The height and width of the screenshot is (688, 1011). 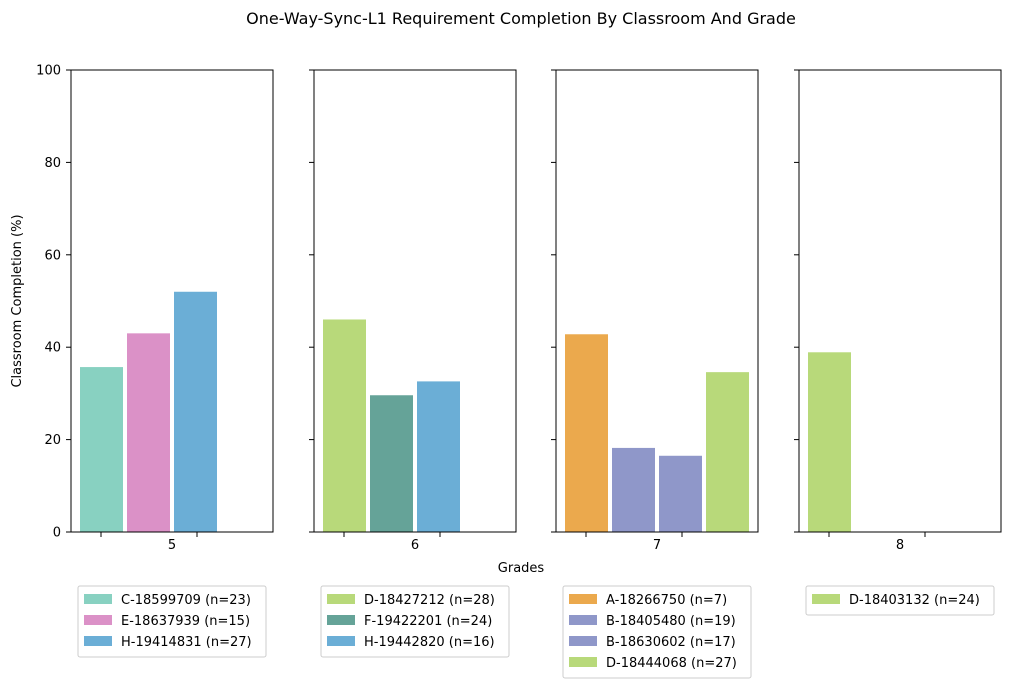 I want to click on x-tick-label: 6, so click(x=415, y=545).